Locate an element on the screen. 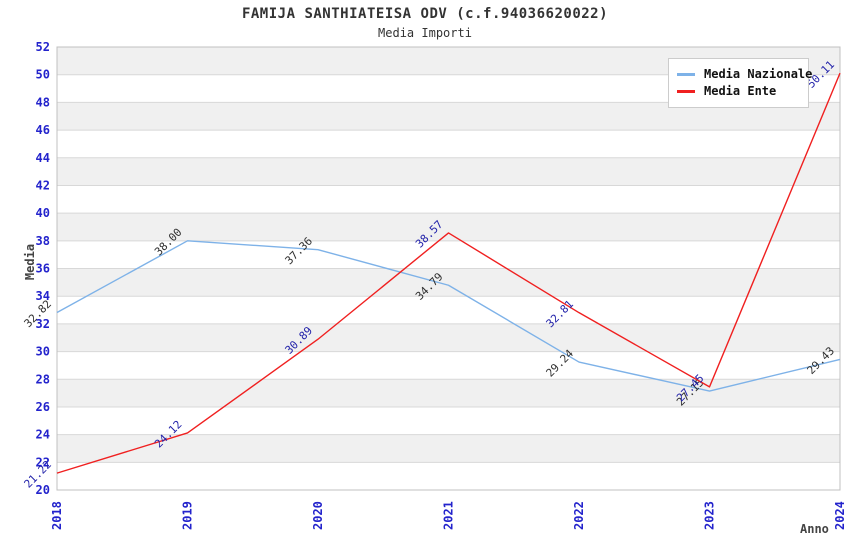 Image resolution: width=850 pixels, height=550 pixels. legend: Media Nazionale Media Ente is located at coordinates (740, 83).